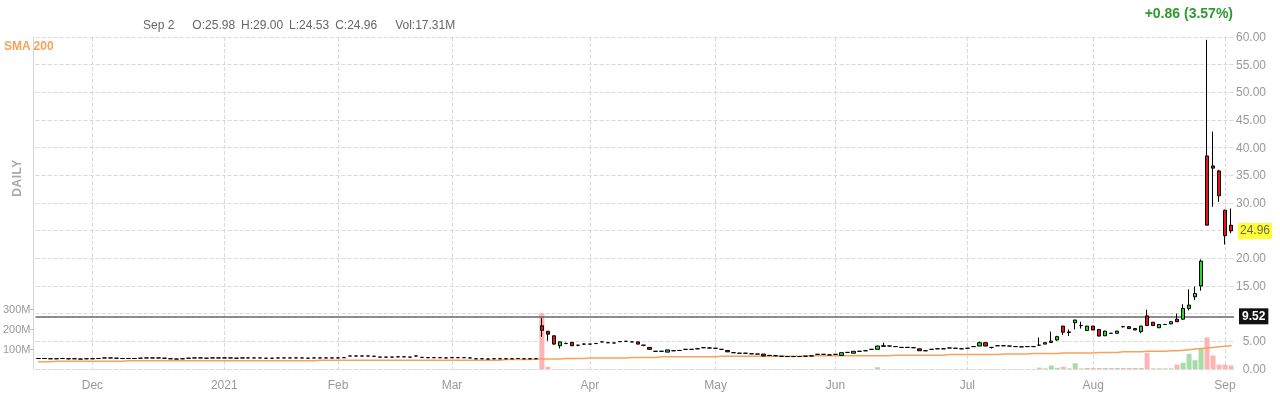  I want to click on y-tick-label: 30.00, so click(1251, 203).